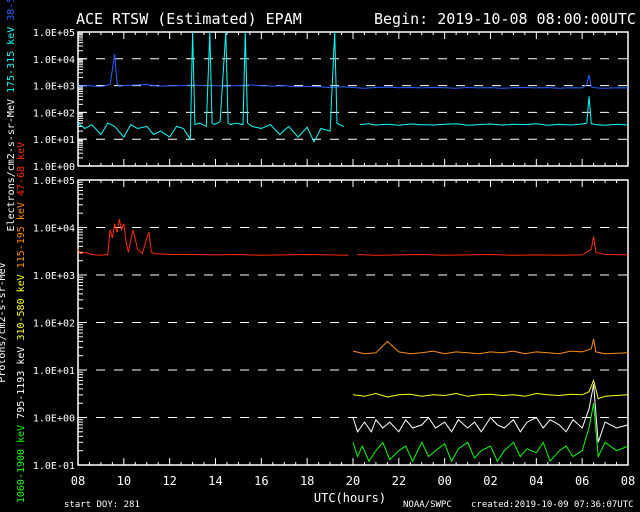  I want to click on begin-time: Begin: 2019-10-08 08:00:00UTC, so click(505, 19).